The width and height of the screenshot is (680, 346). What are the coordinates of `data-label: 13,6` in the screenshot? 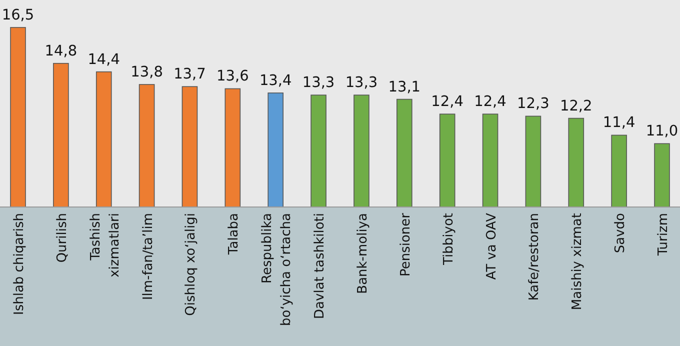 It's located at (232, 76).